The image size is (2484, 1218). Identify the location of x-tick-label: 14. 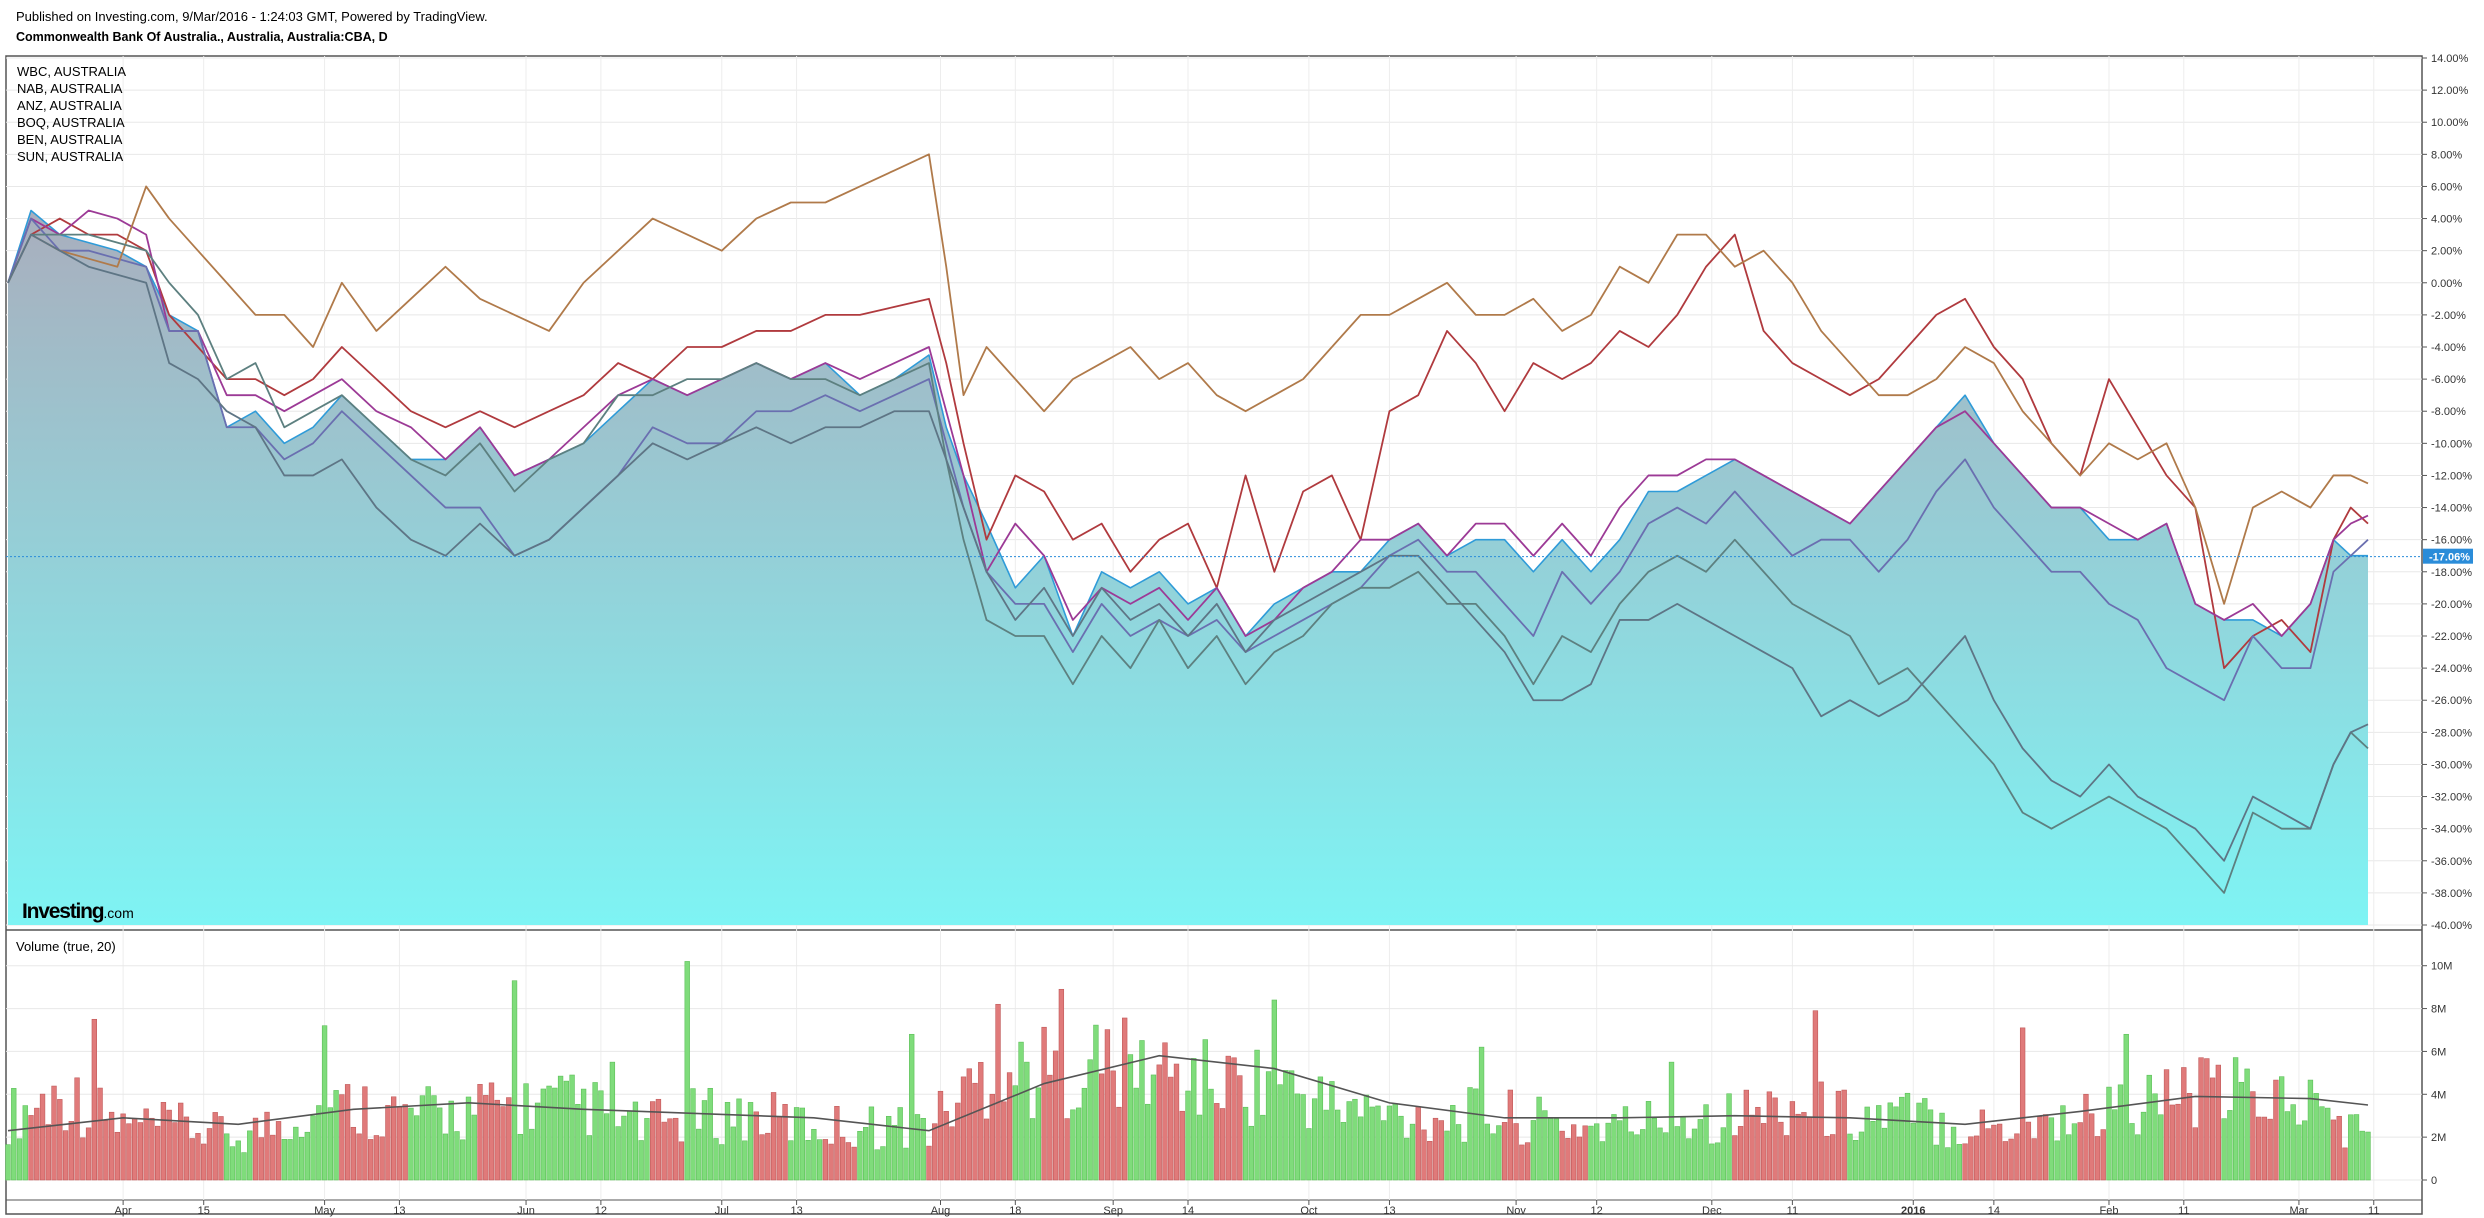
(1994, 1211).